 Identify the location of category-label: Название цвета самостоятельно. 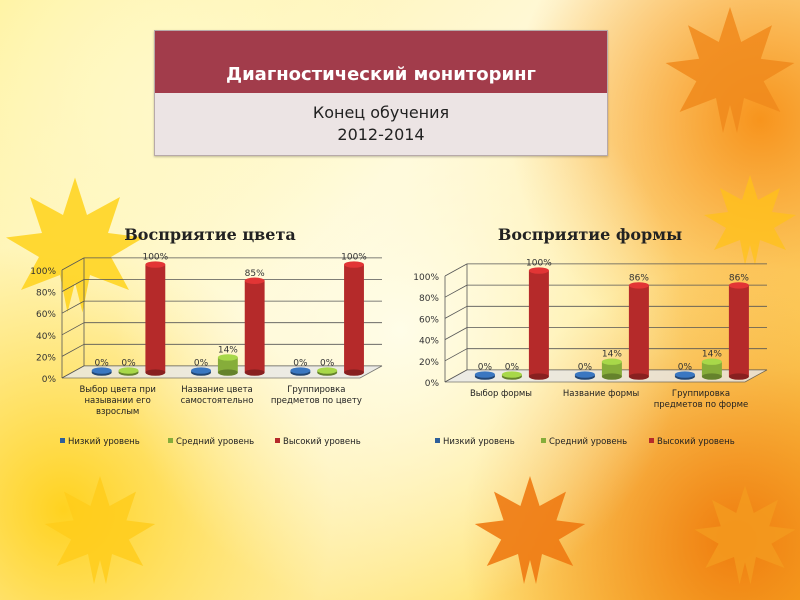
(217, 395).